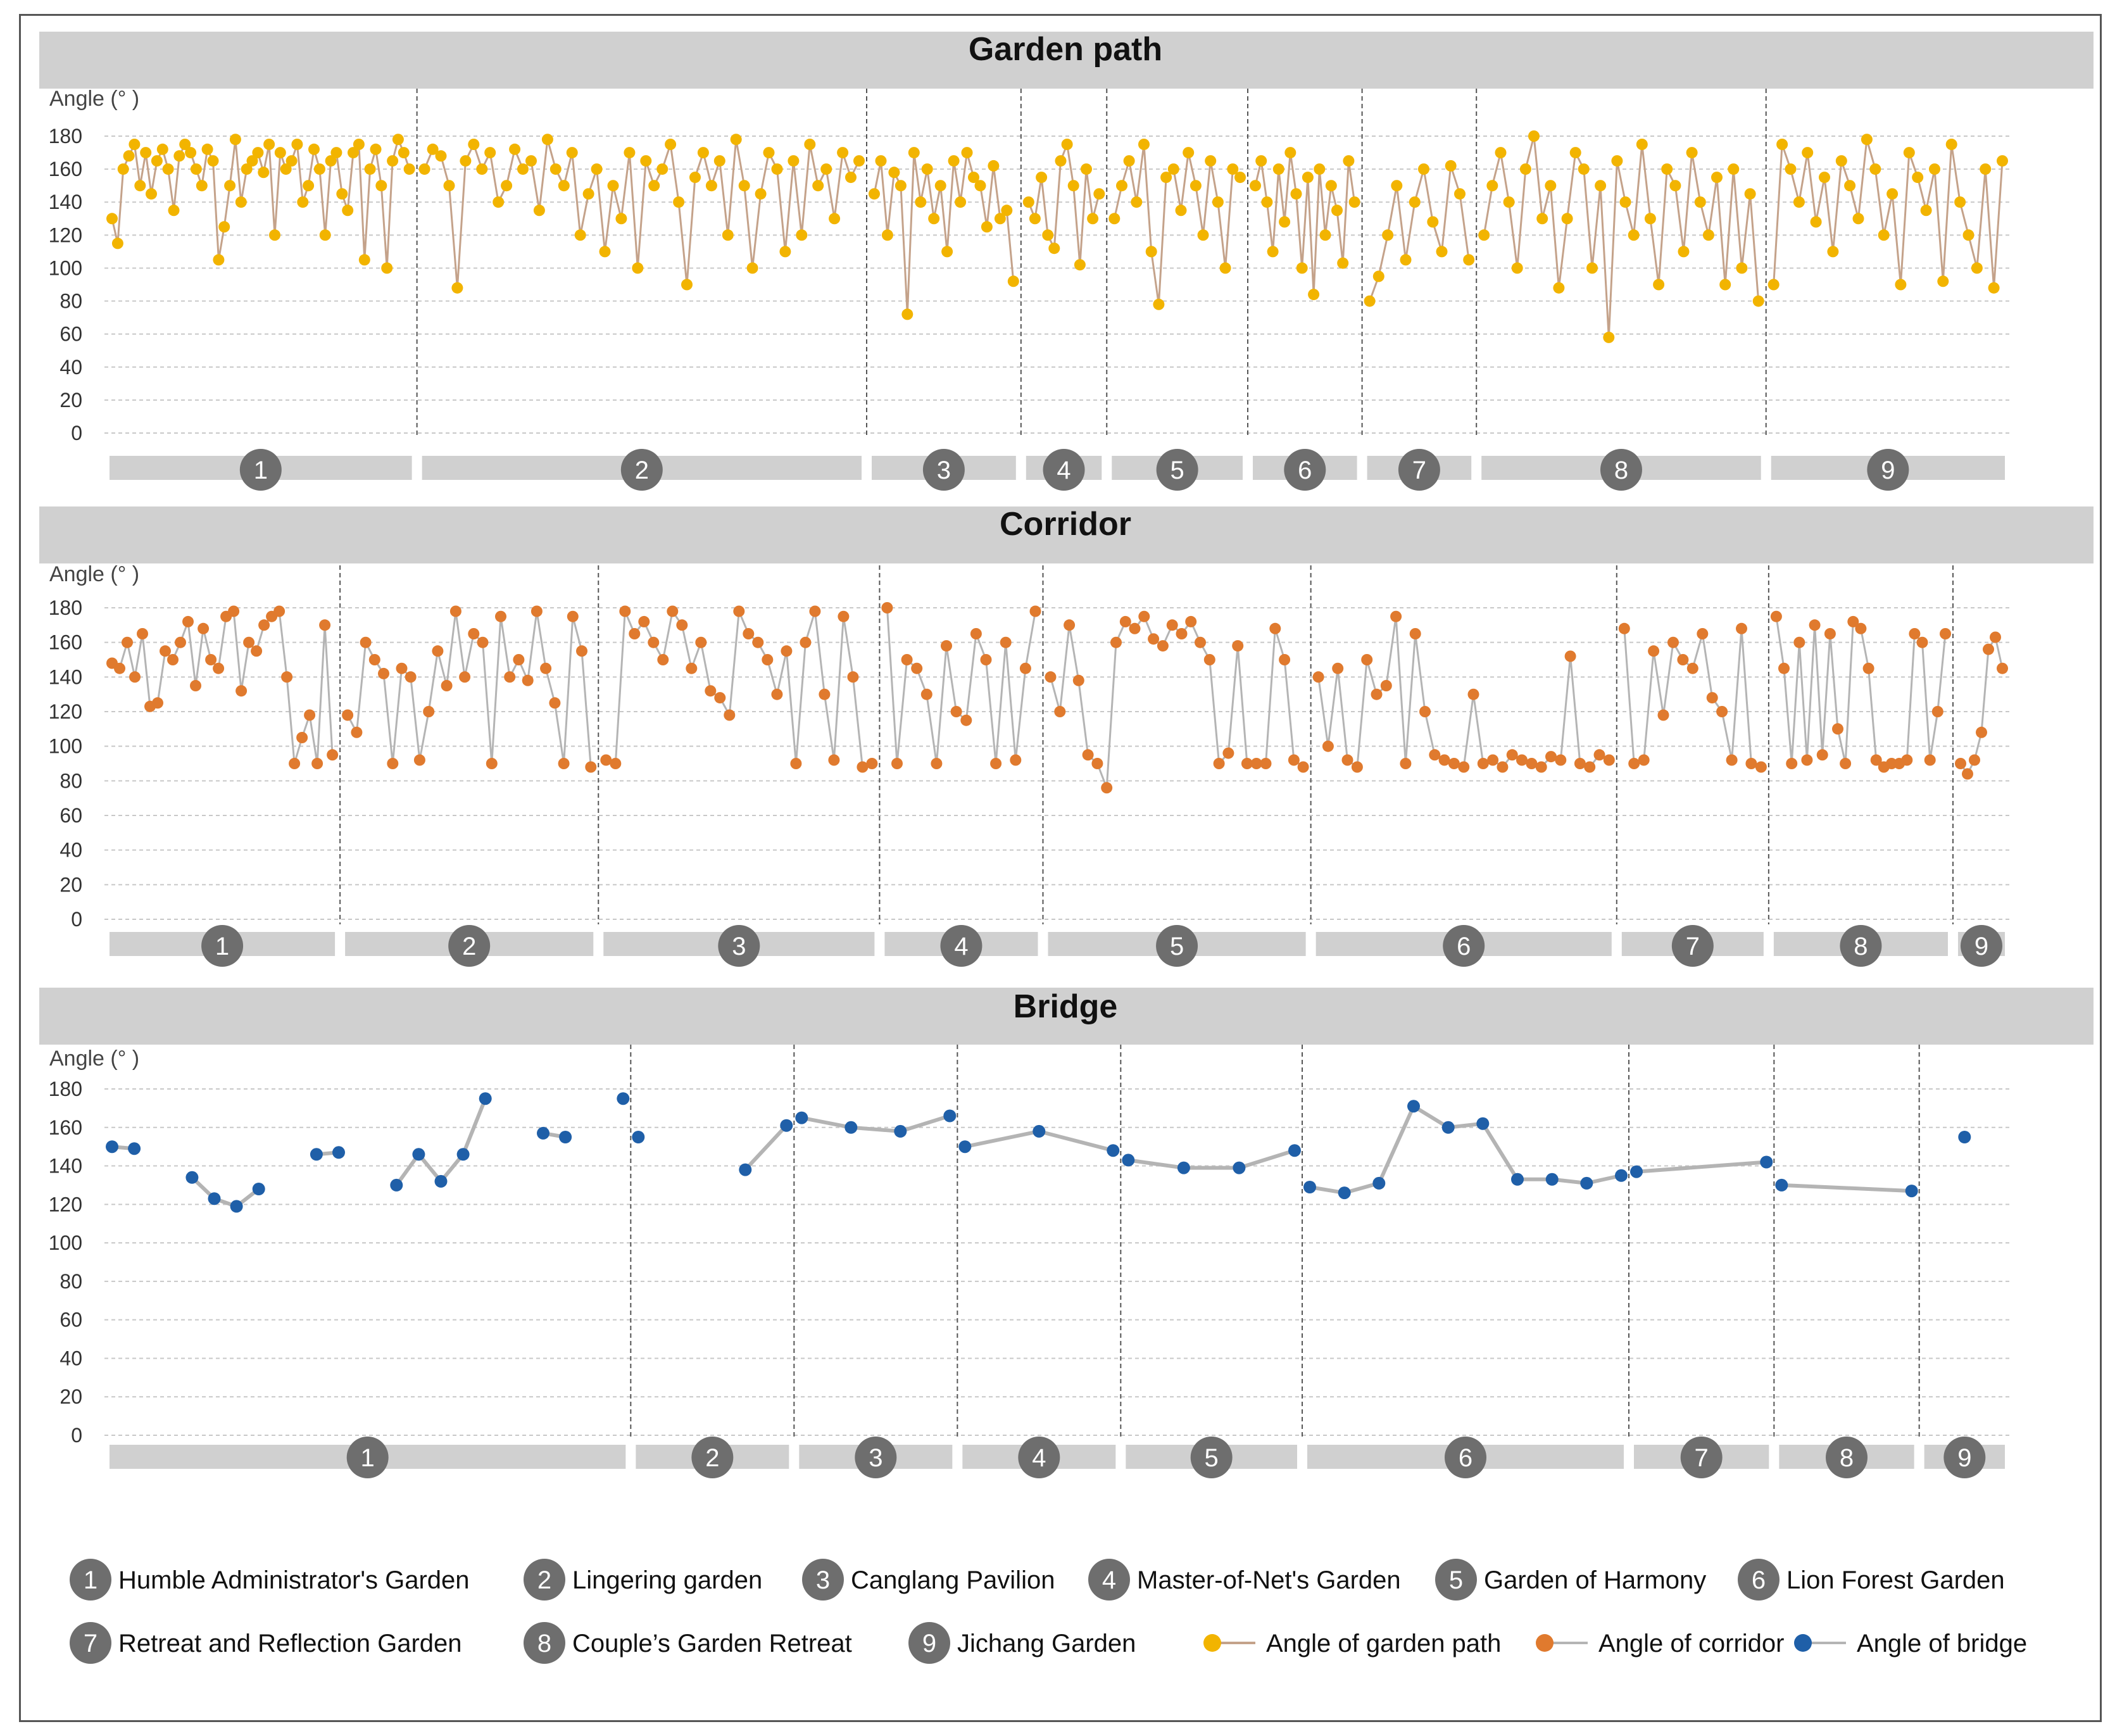  I want to click on category-badge-number: 5, so click(1178, 470).